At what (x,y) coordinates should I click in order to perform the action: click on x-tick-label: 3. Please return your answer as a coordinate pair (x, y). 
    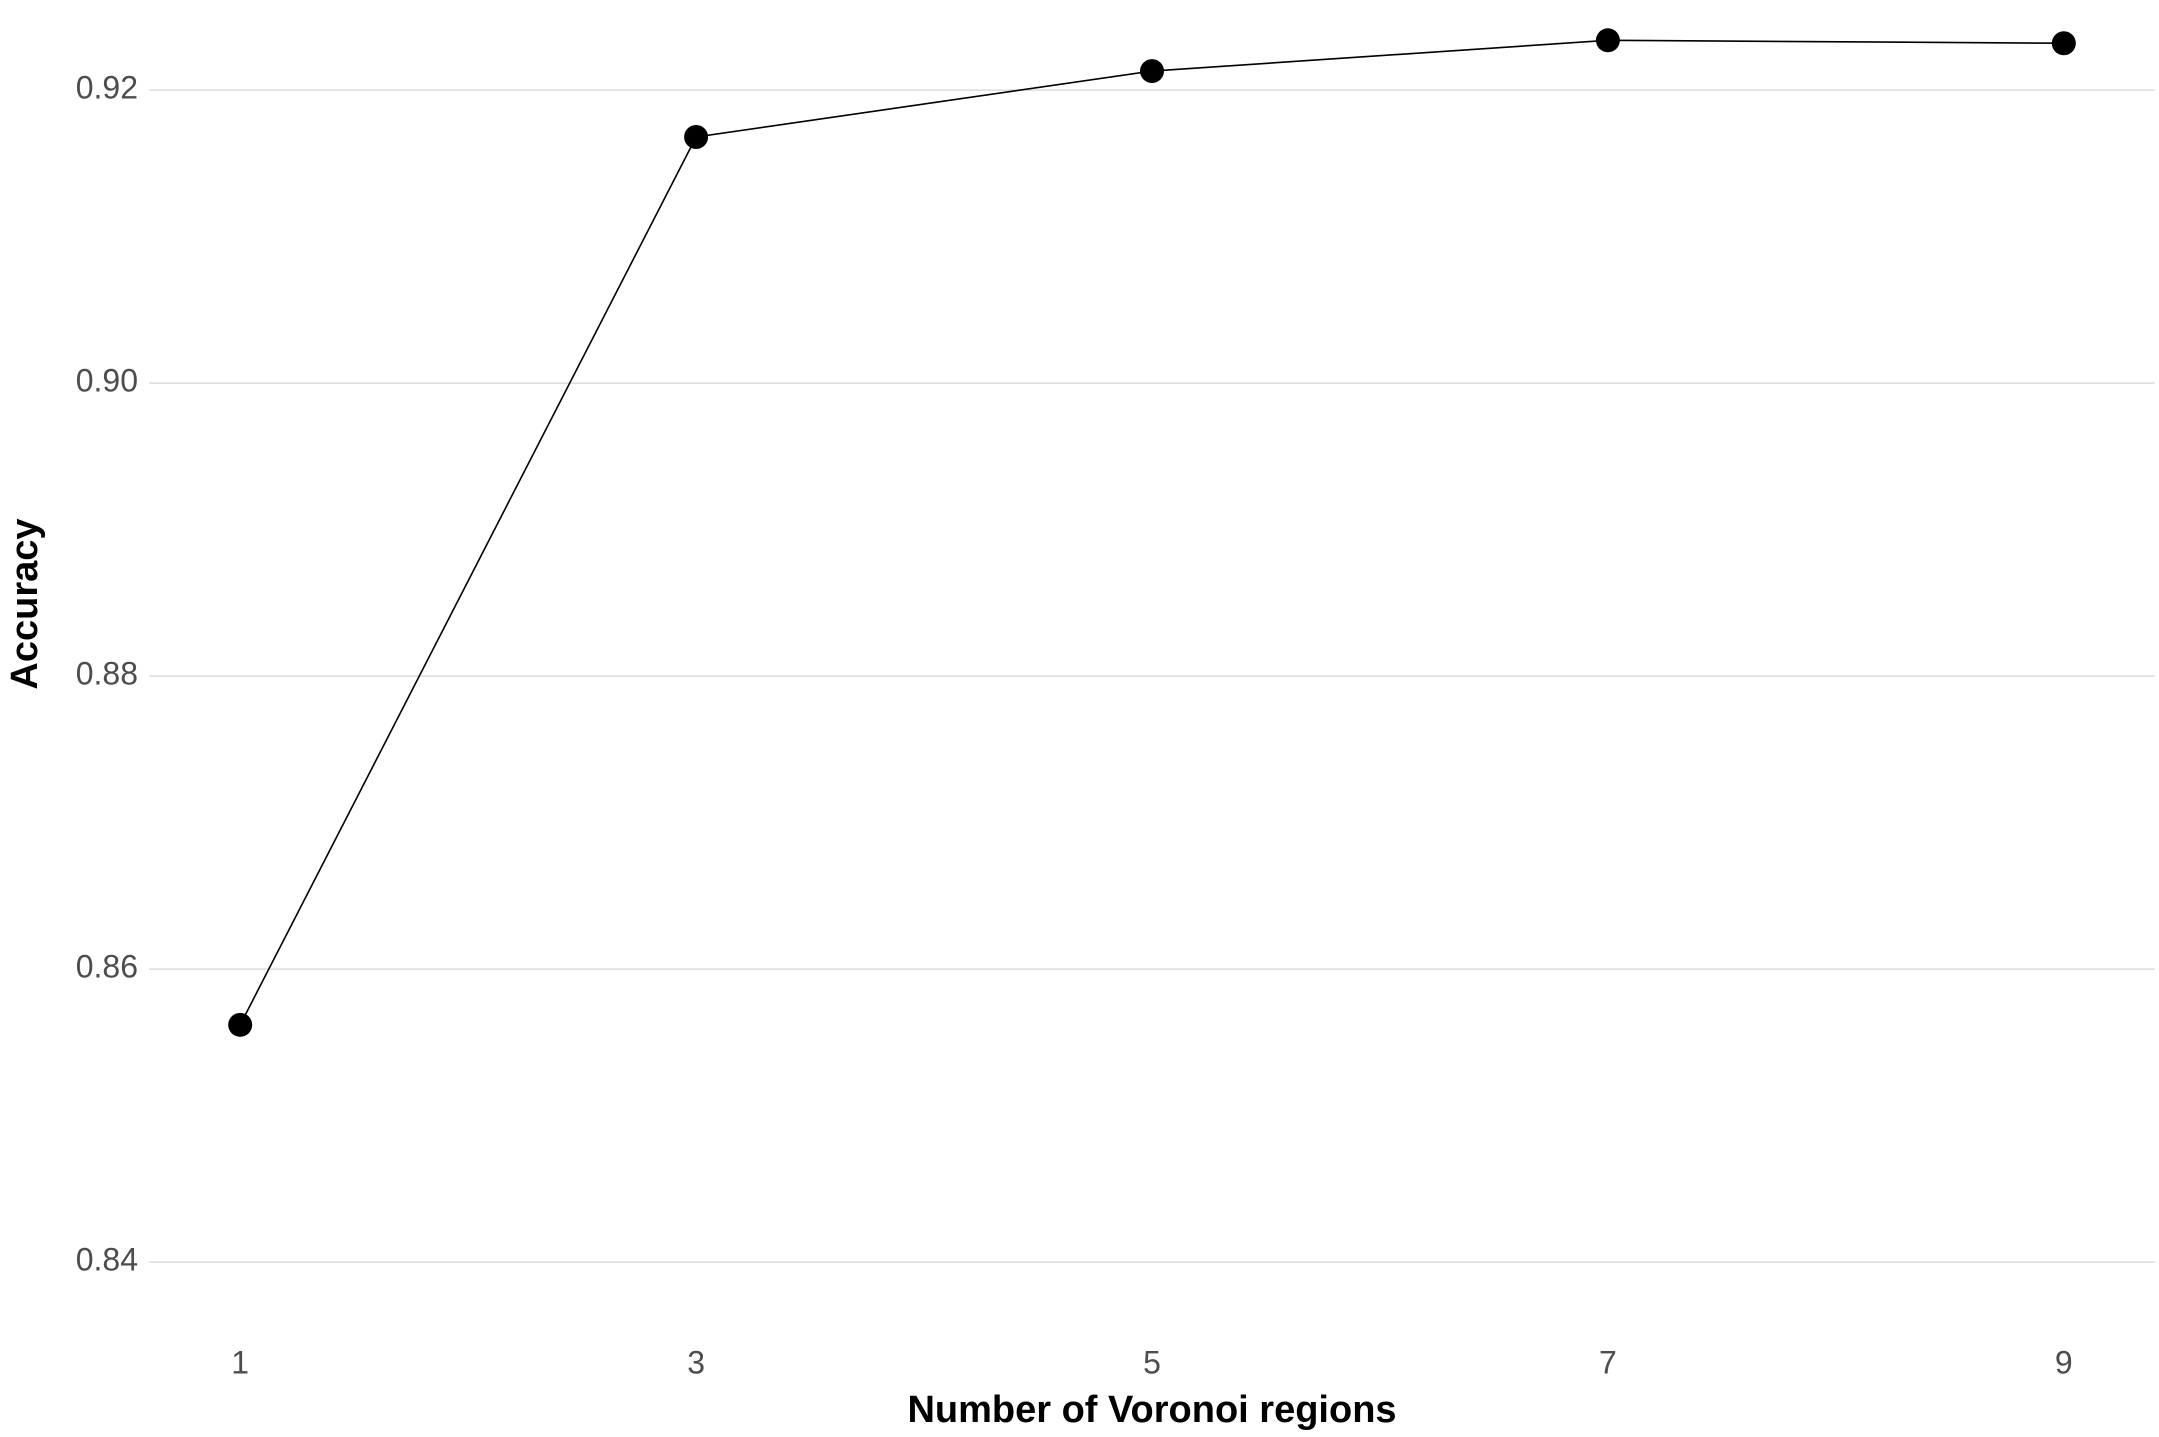
    Looking at the image, I should click on (696, 1362).